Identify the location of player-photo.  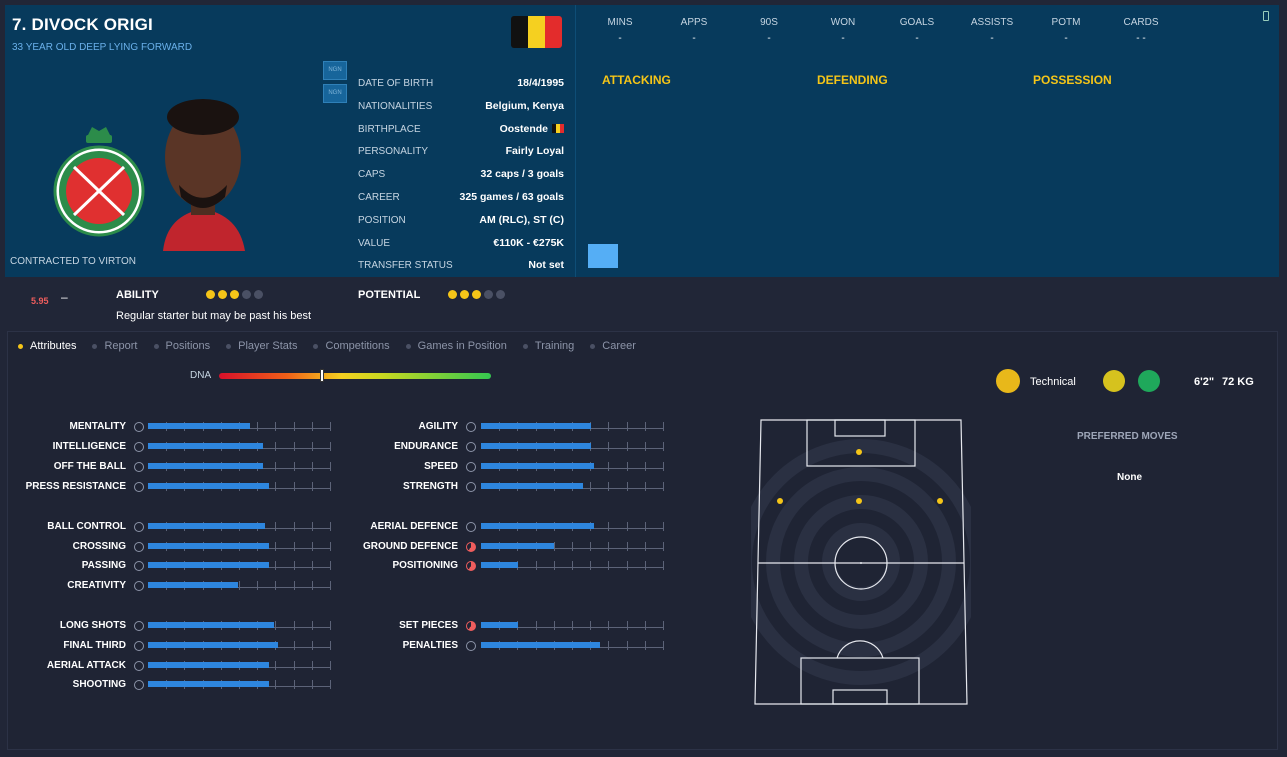
(204, 175).